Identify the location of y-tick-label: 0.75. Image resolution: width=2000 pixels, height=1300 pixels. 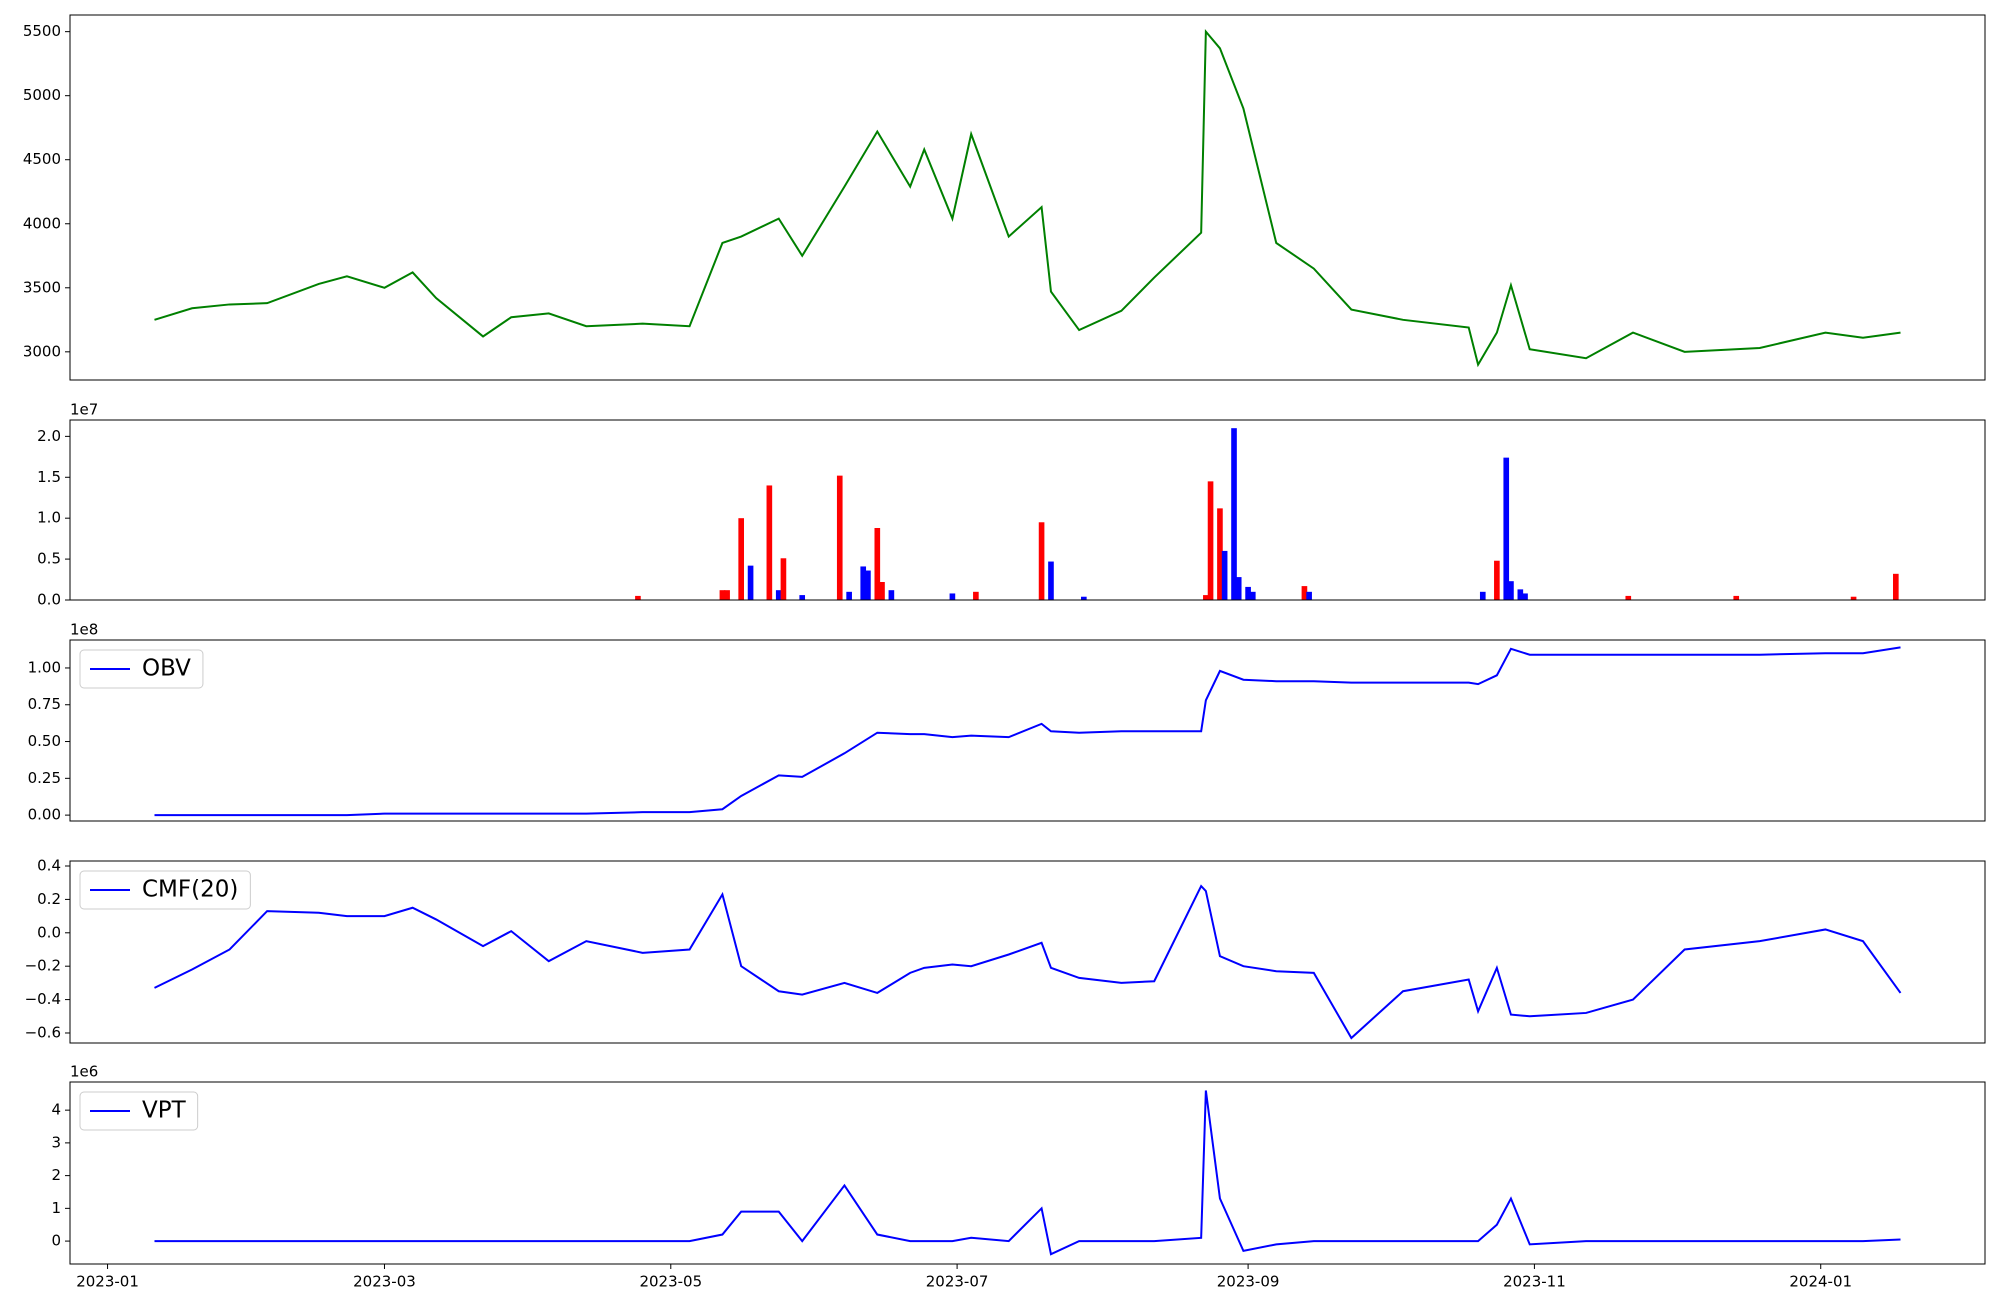
(44, 704).